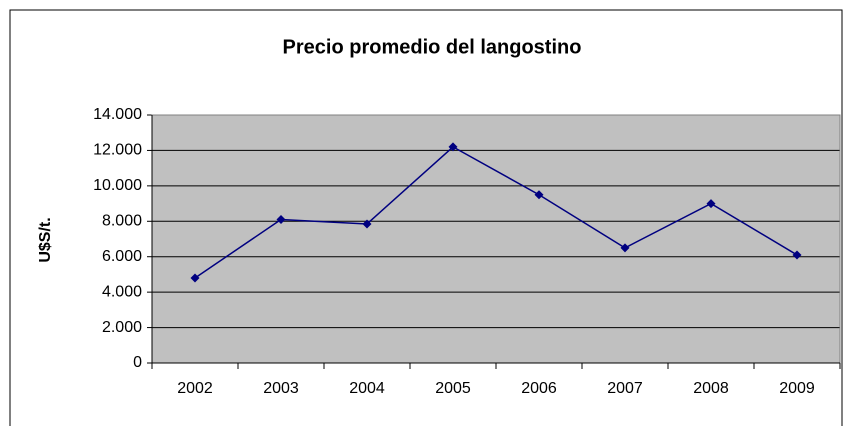  What do you see at coordinates (625, 388) in the screenshot?
I see `x-tick-label: 2007` at bounding box center [625, 388].